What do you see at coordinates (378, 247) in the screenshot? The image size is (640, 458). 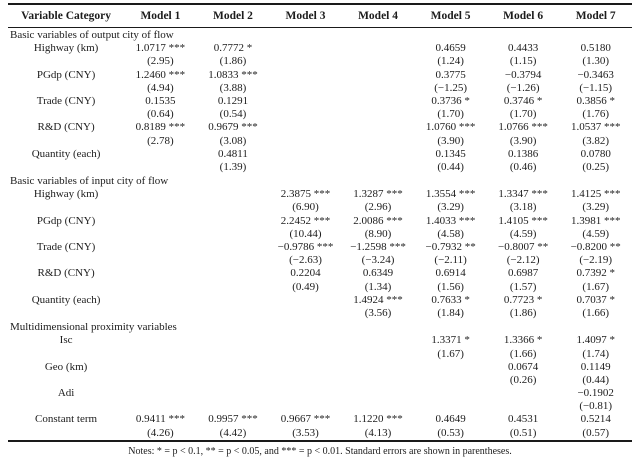 I see `coefficient-value: −1.2598 ***` at bounding box center [378, 247].